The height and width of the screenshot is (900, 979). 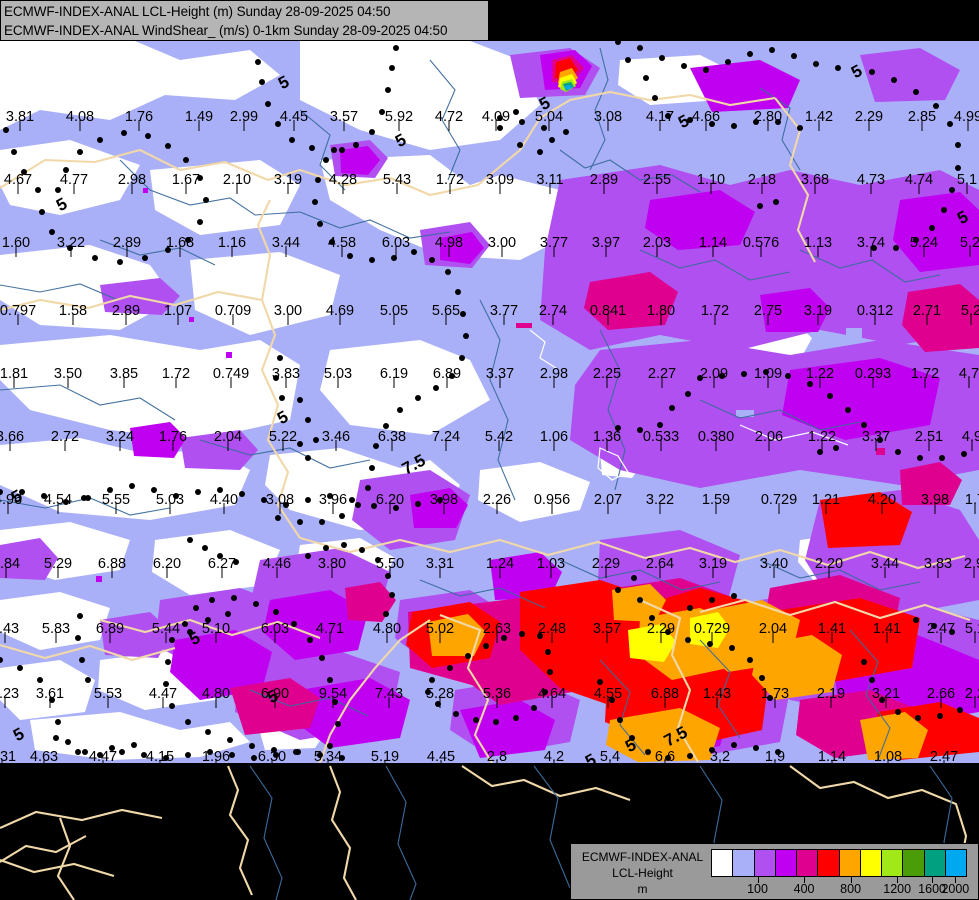 What do you see at coordinates (71, 242) in the screenshot?
I see `wind-shear-value: 3.22` at bounding box center [71, 242].